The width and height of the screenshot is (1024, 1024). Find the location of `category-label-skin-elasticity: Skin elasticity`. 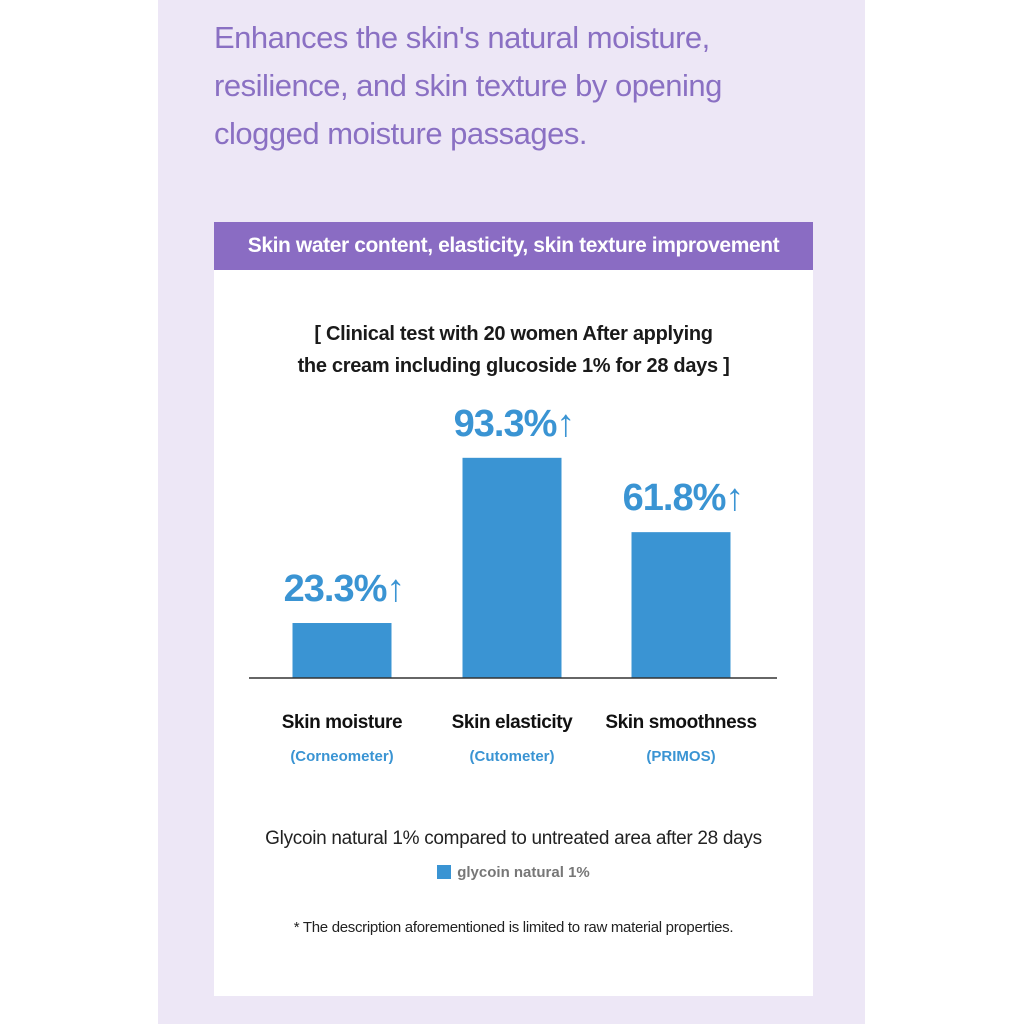

category-label-skin-elasticity: Skin elasticity is located at coordinates (513, 722).